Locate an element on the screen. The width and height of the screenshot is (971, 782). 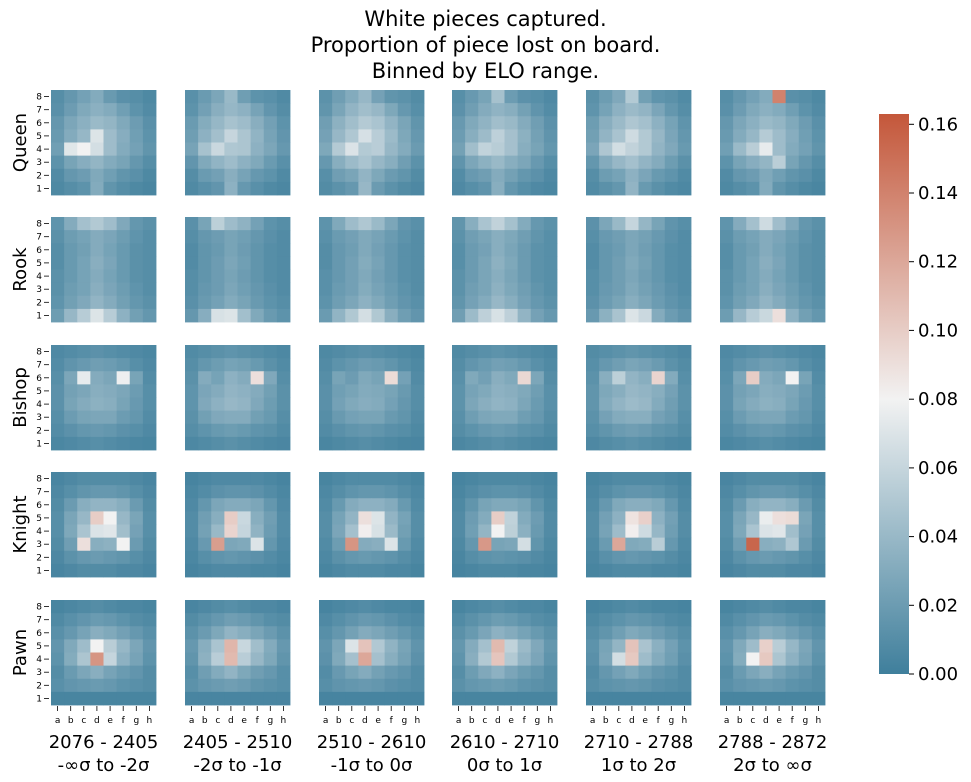
file-tick-label: g is located at coordinates (537, 721).